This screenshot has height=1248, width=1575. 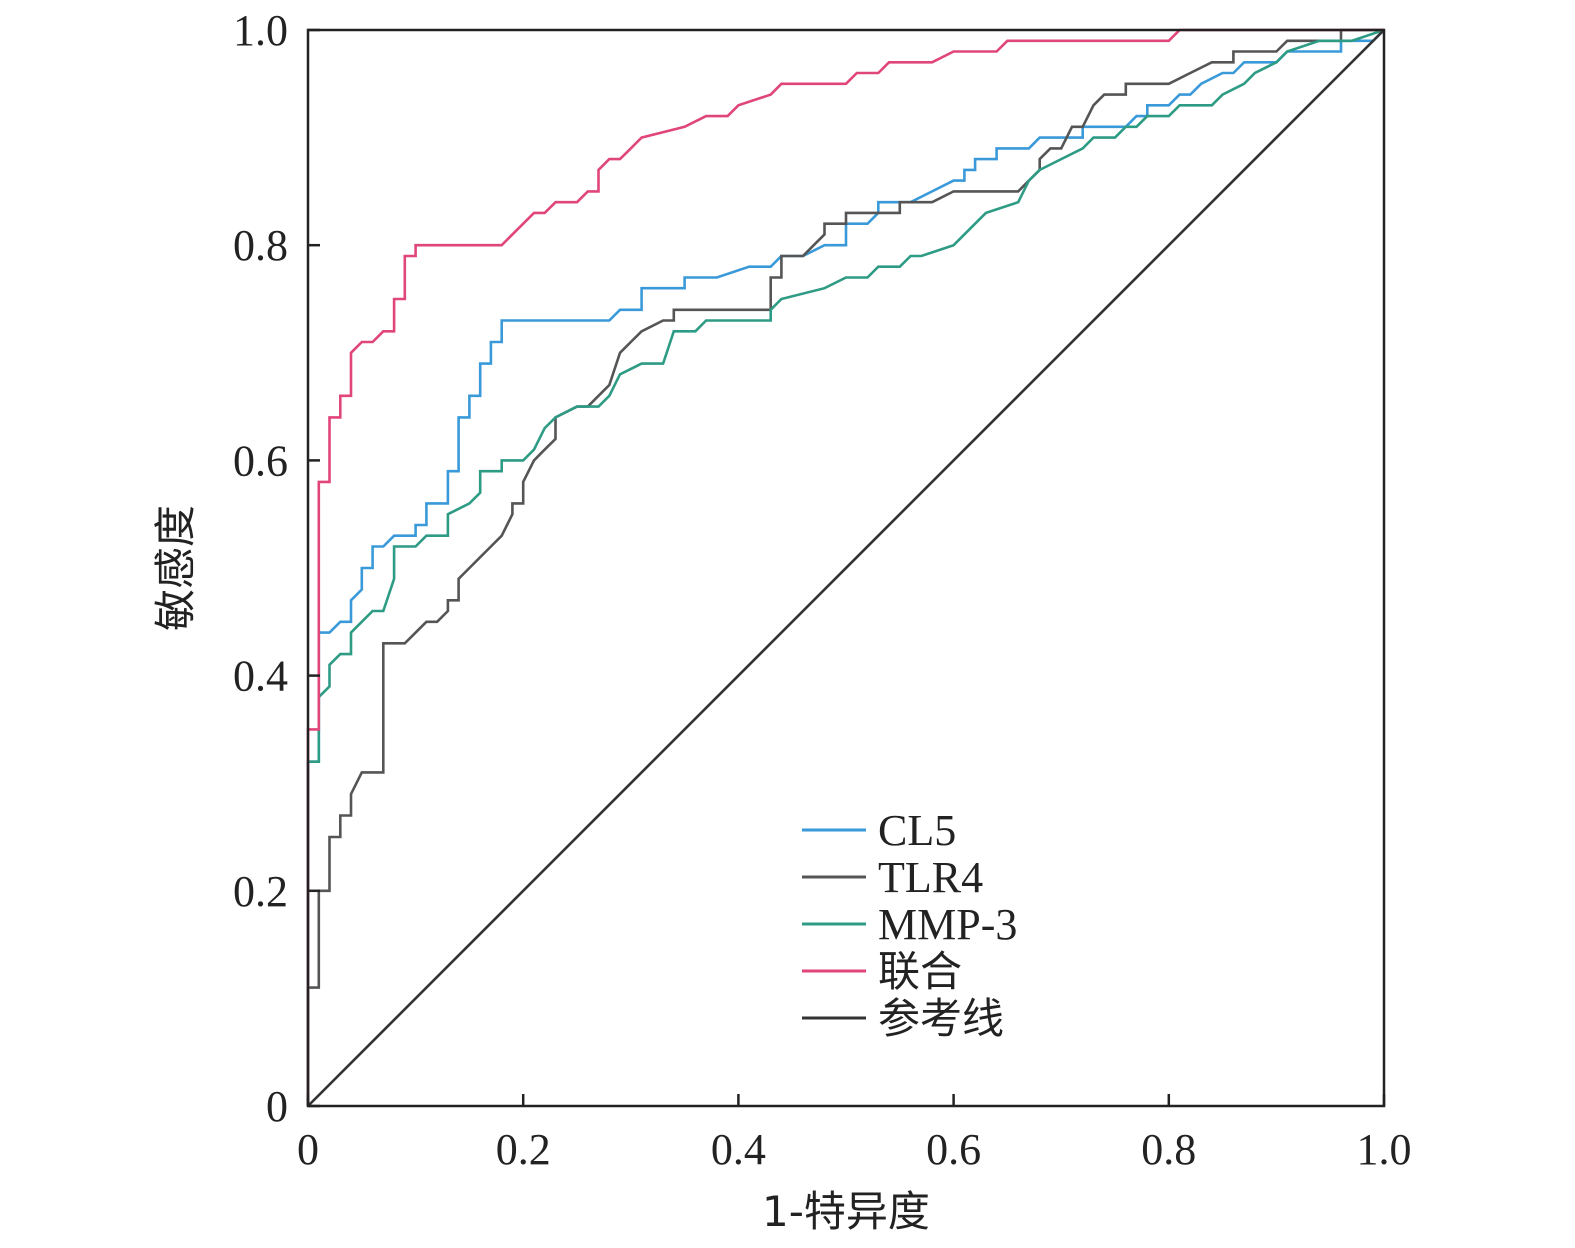 What do you see at coordinates (276, 568) in the screenshot?
I see `y-axis-ticks: 0 0.2 0.4 0.6 0.8 1.0` at bounding box center [276, 568].